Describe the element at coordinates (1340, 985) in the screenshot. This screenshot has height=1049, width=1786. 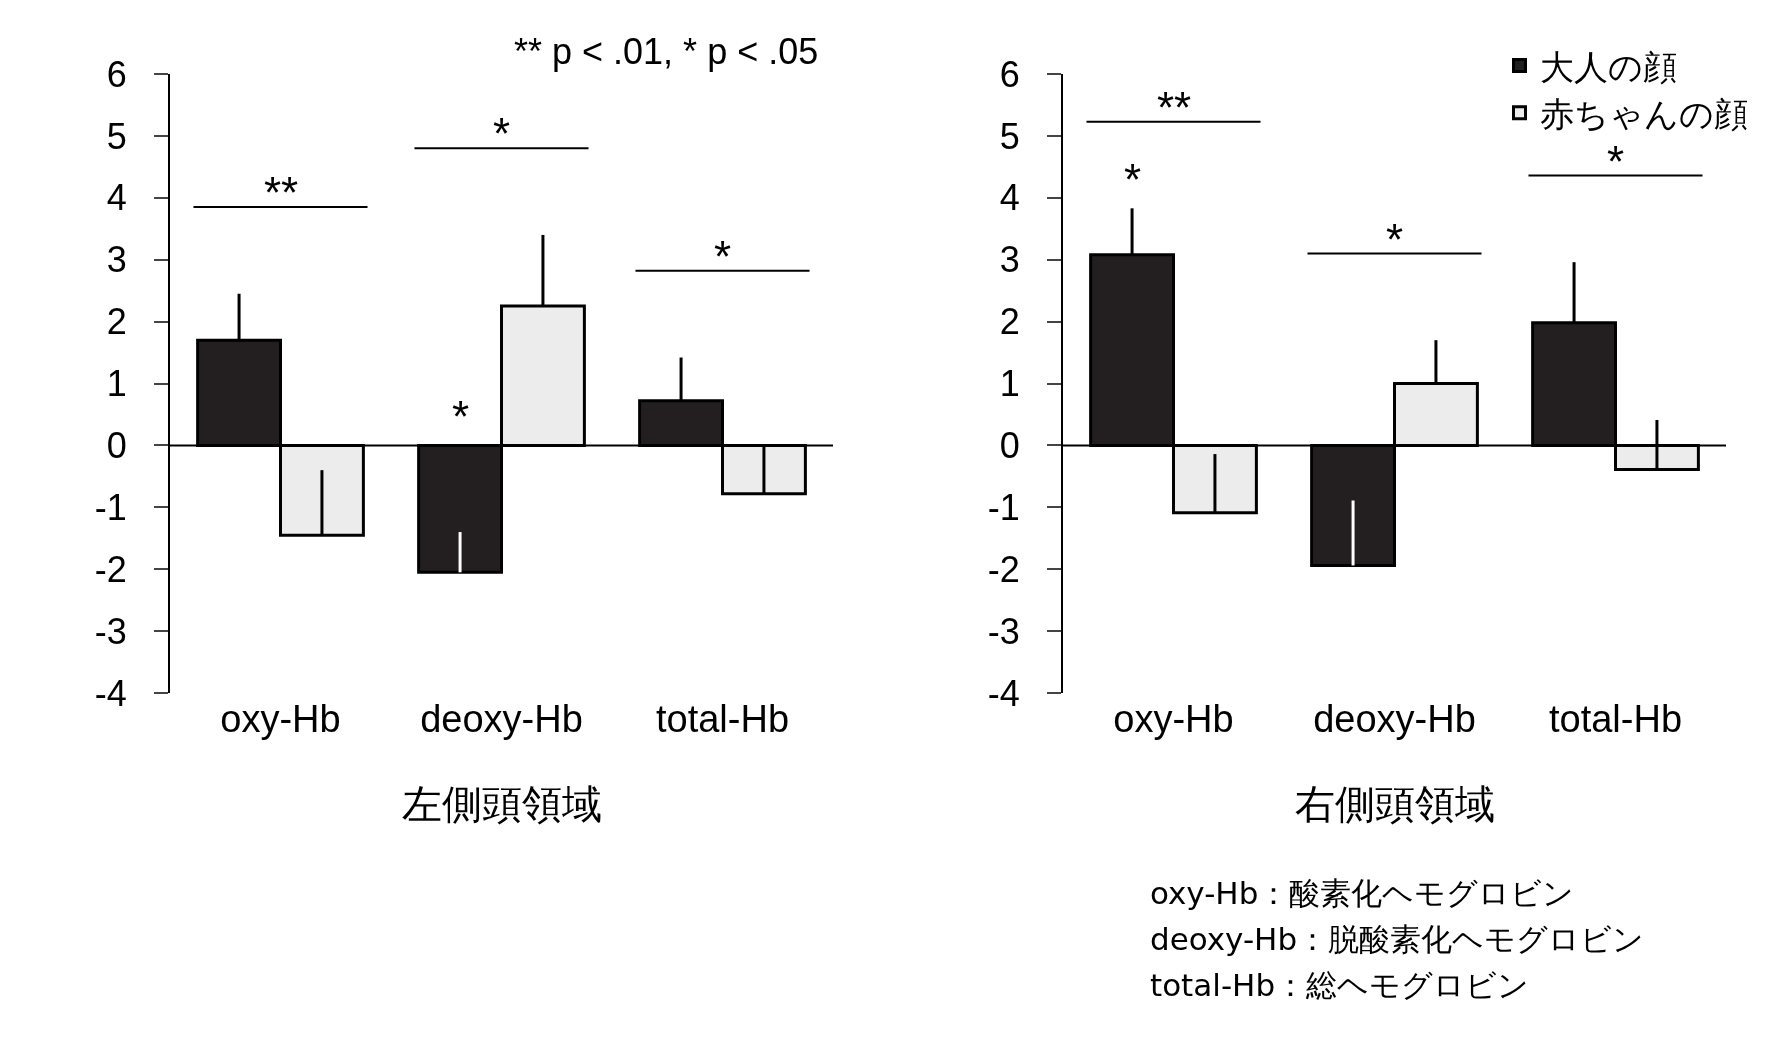
I see `text: total-Hb：総ヘモグロビン` at that location.